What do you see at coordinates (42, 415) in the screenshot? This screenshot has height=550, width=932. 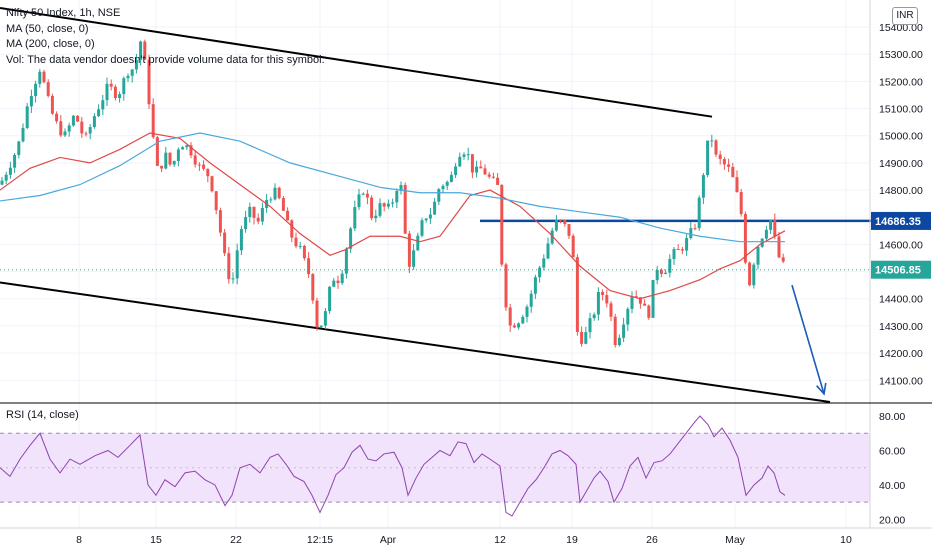 I see `rsi-legend: RSI (14, close)` at bounding box center [42, 415].